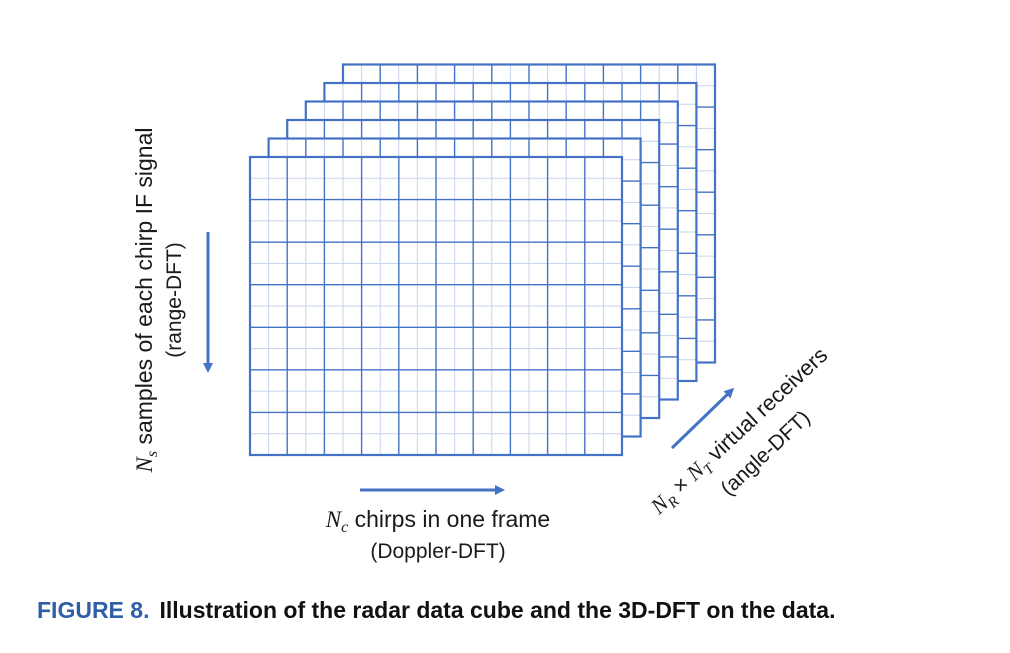 Image resolution: width=1010 pixels, height=653 pixels. Describe the element at coordinates (174, 300) in the screenshot. I see `range-dft-label: (range-DFT)` at that location.